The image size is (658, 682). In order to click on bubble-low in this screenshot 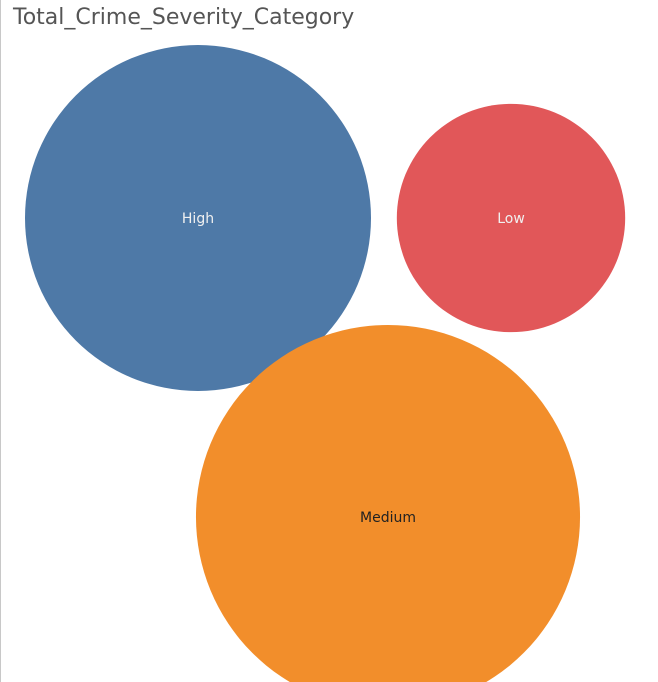, I will do `click(511, 218)`.